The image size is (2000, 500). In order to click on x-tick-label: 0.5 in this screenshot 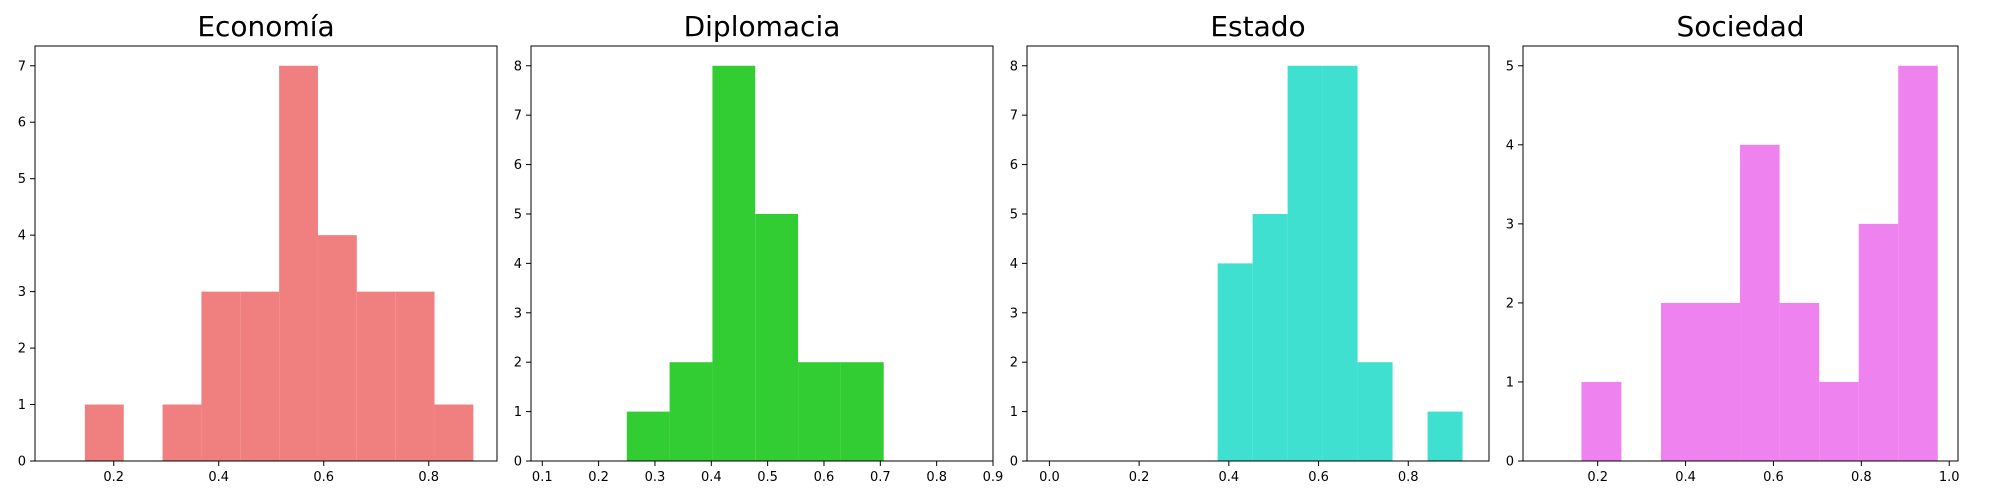, I will do `click(767, 477)`.